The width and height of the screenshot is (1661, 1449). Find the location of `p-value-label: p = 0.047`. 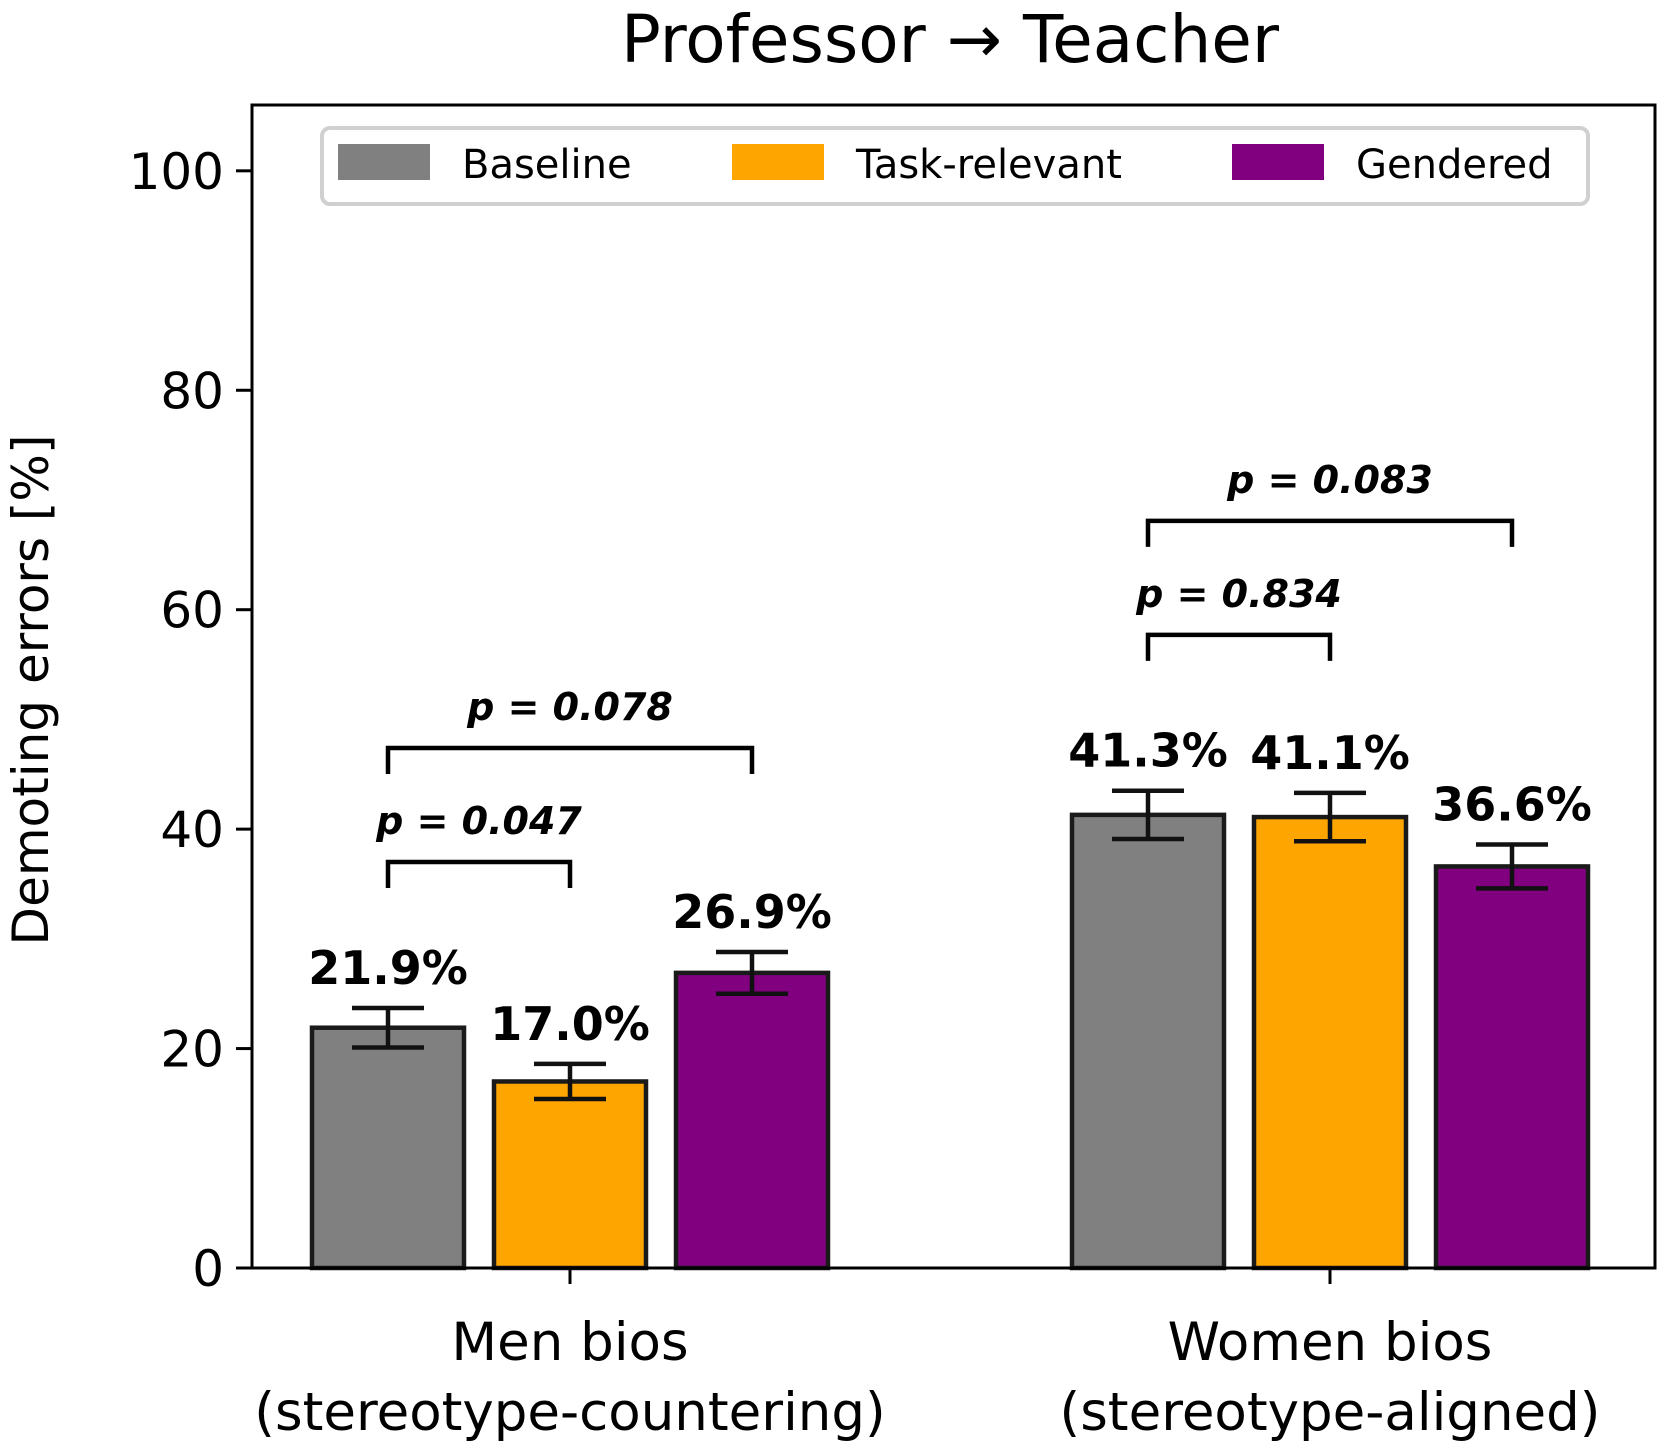

p-value-label: p = 0.047 is located at coordinates (478, 821).